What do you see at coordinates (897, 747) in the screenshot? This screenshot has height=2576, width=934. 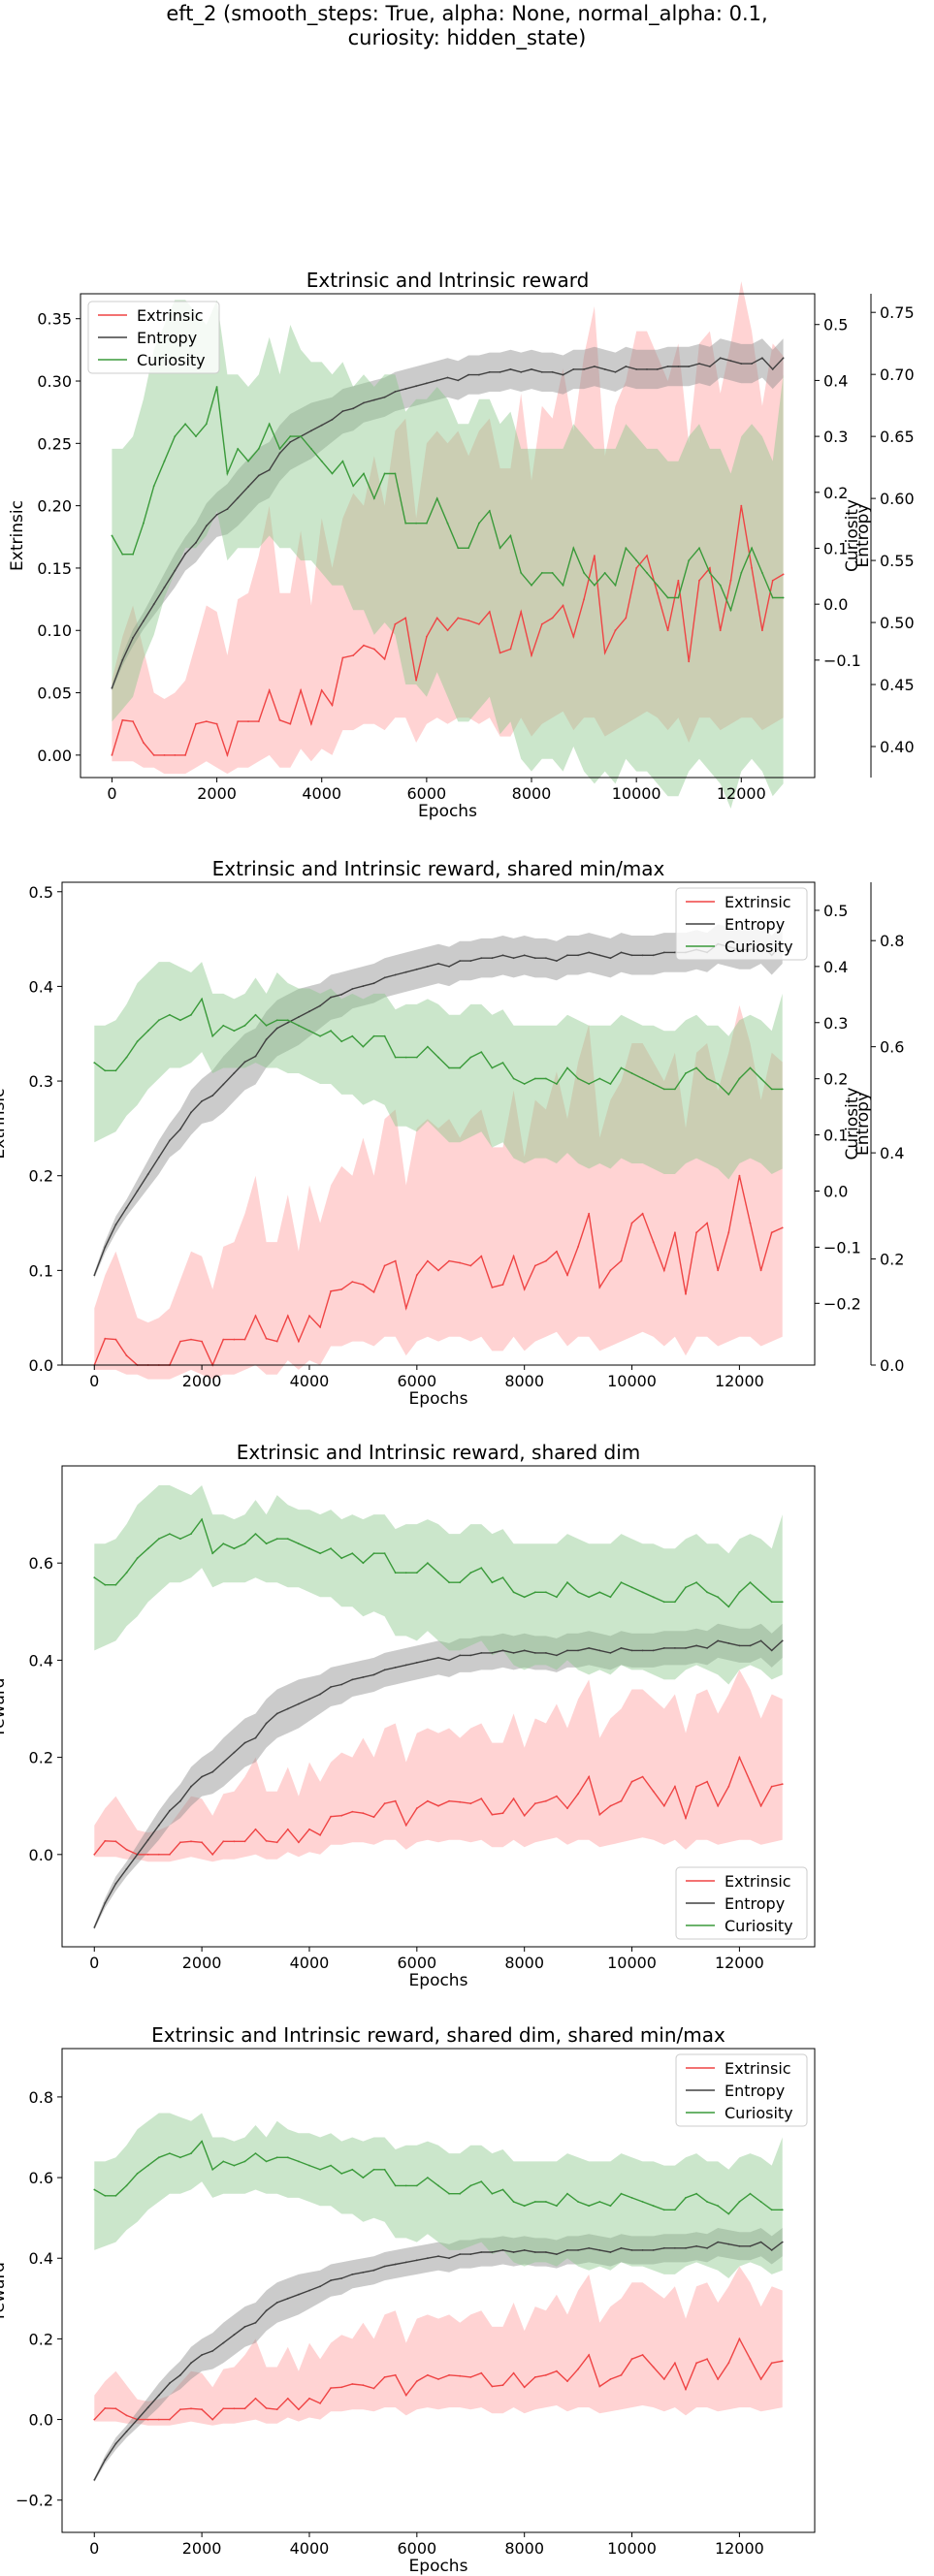 I see `y3-tick-label: 0.40` at bounding box center [897, 747].